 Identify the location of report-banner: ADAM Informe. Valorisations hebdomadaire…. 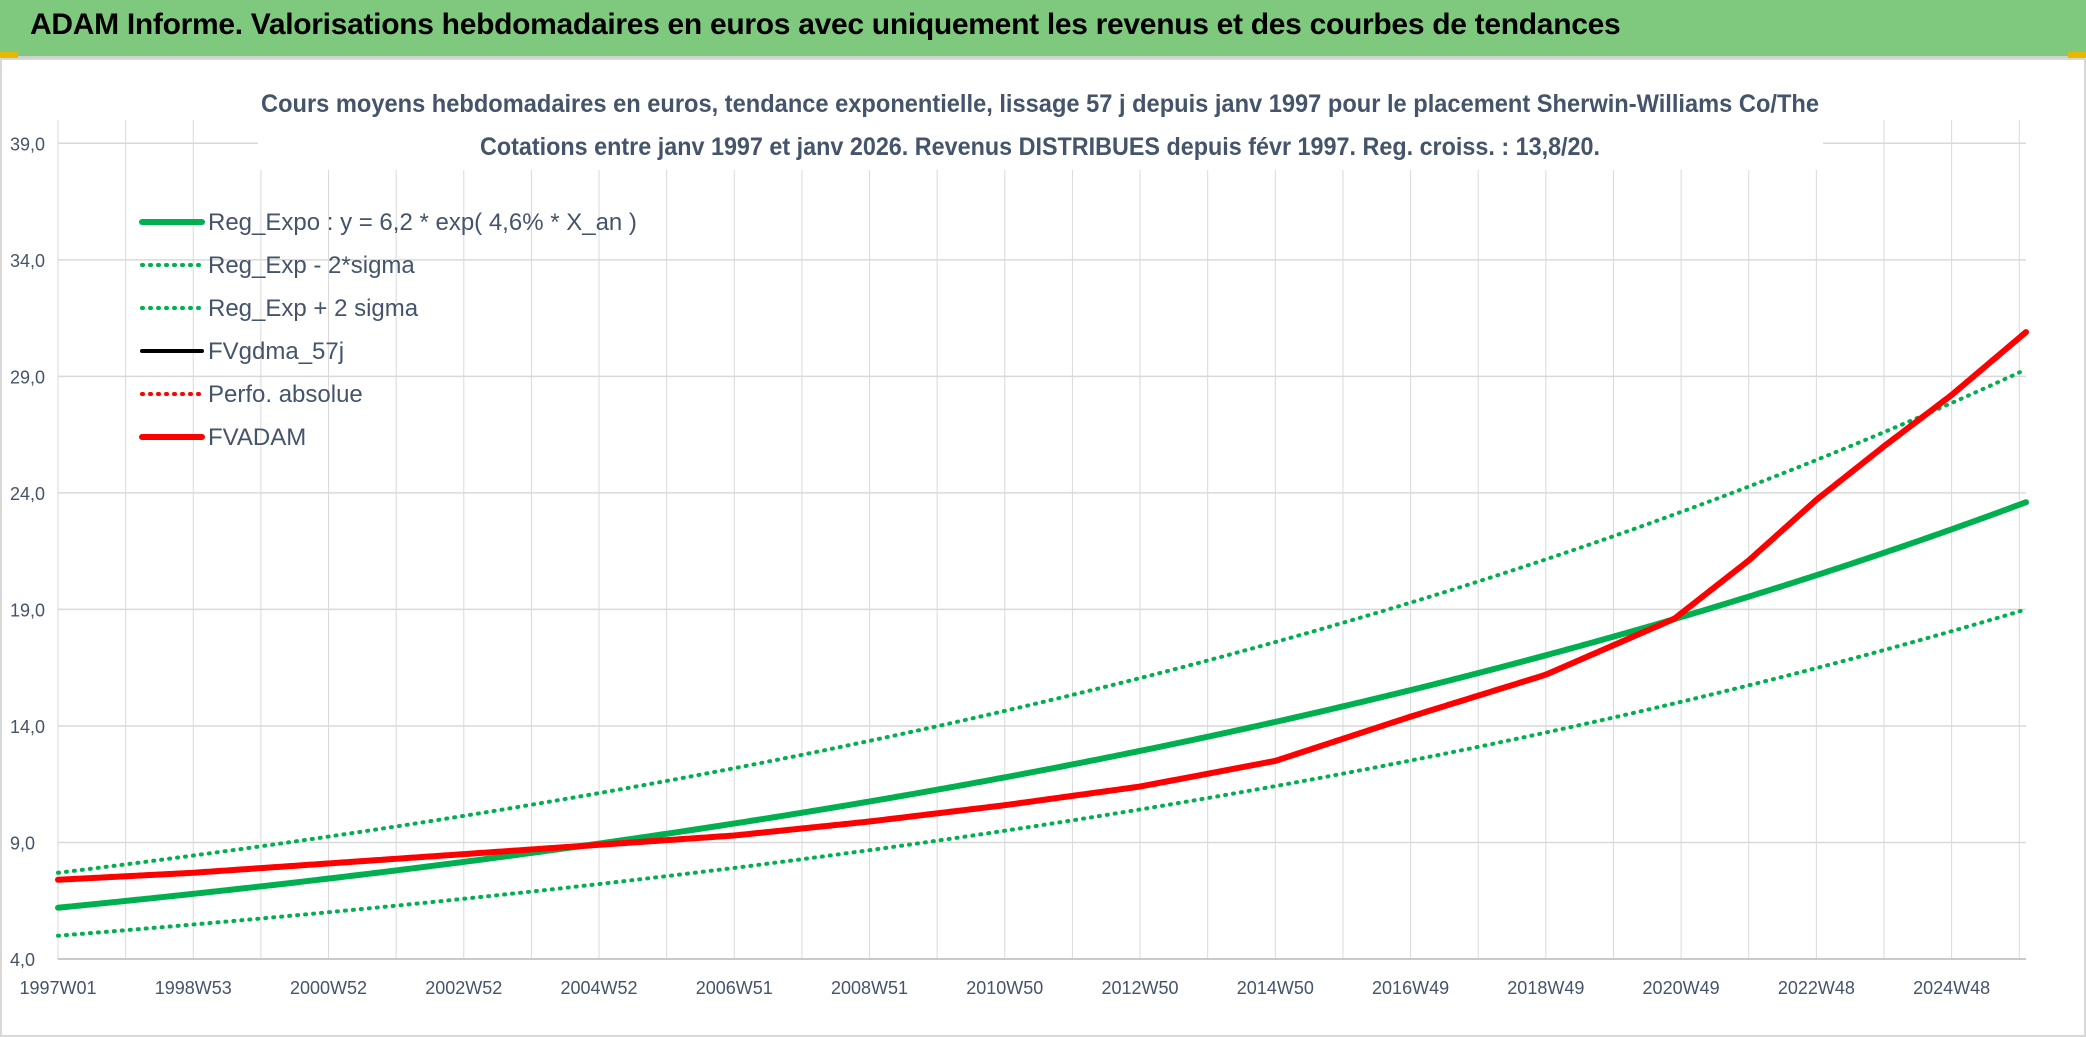
(1043, 29).